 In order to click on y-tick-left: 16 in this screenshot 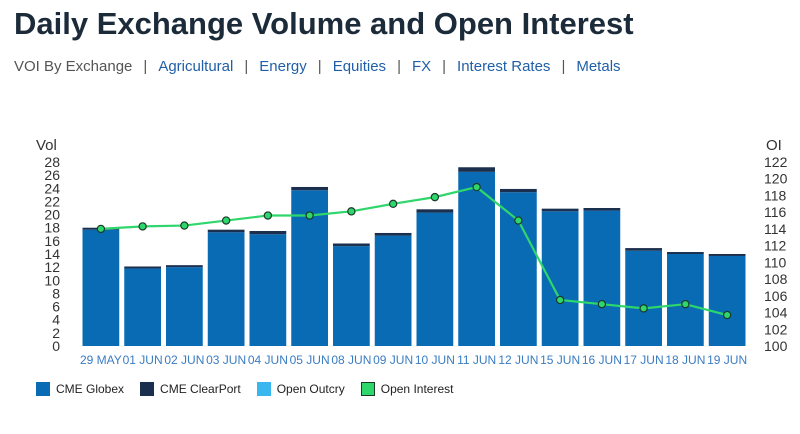, I will do `click(52, 241)`.